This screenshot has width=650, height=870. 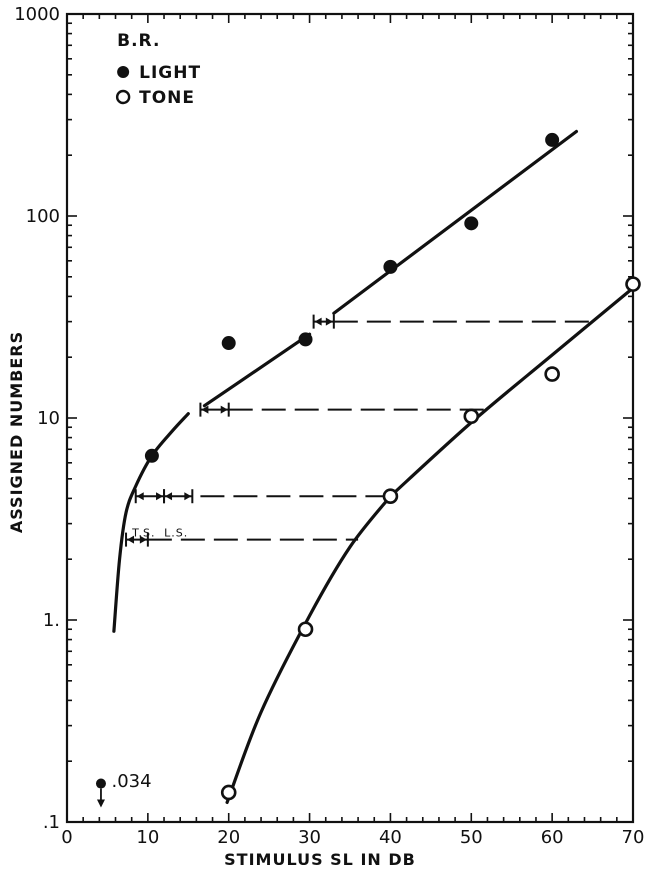 What do you see at coordinates (43, 216) in the screenshot?
I see `y-tick-label: 100` at bounding box center [43, 216].